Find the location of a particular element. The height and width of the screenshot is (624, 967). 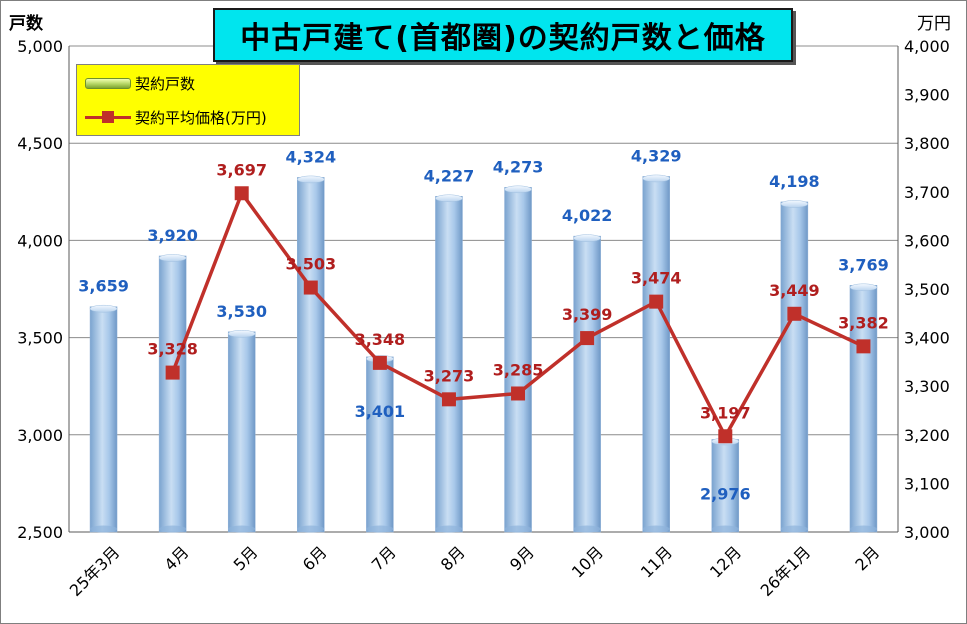

bar-data-label: 4,198 is located at coordinates (794, 181).